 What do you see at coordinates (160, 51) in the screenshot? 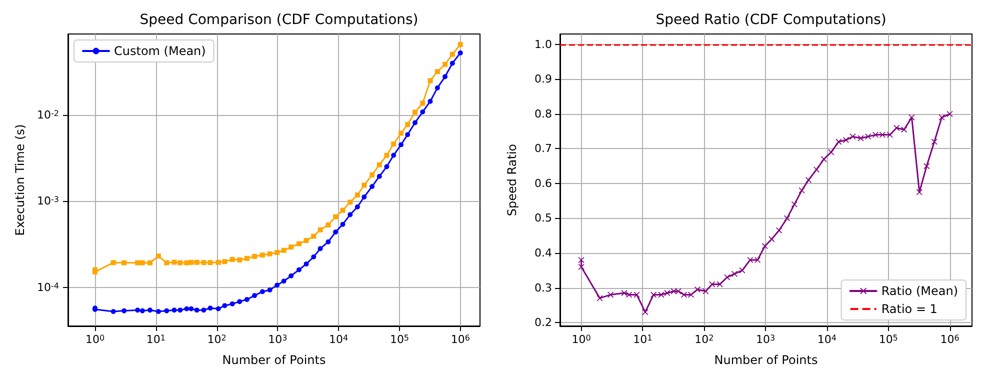
I see `legend-label: Custom (Mean)` at bounding box center [160, 51].